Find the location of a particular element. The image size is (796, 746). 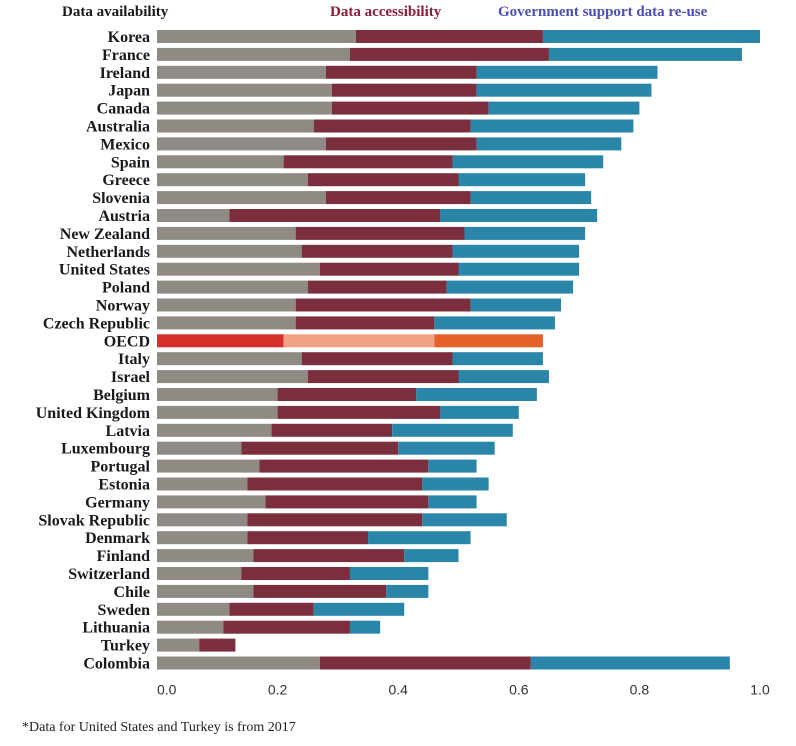

bar-italy-government-support-data-re-use is located at coordinates (497, 359).